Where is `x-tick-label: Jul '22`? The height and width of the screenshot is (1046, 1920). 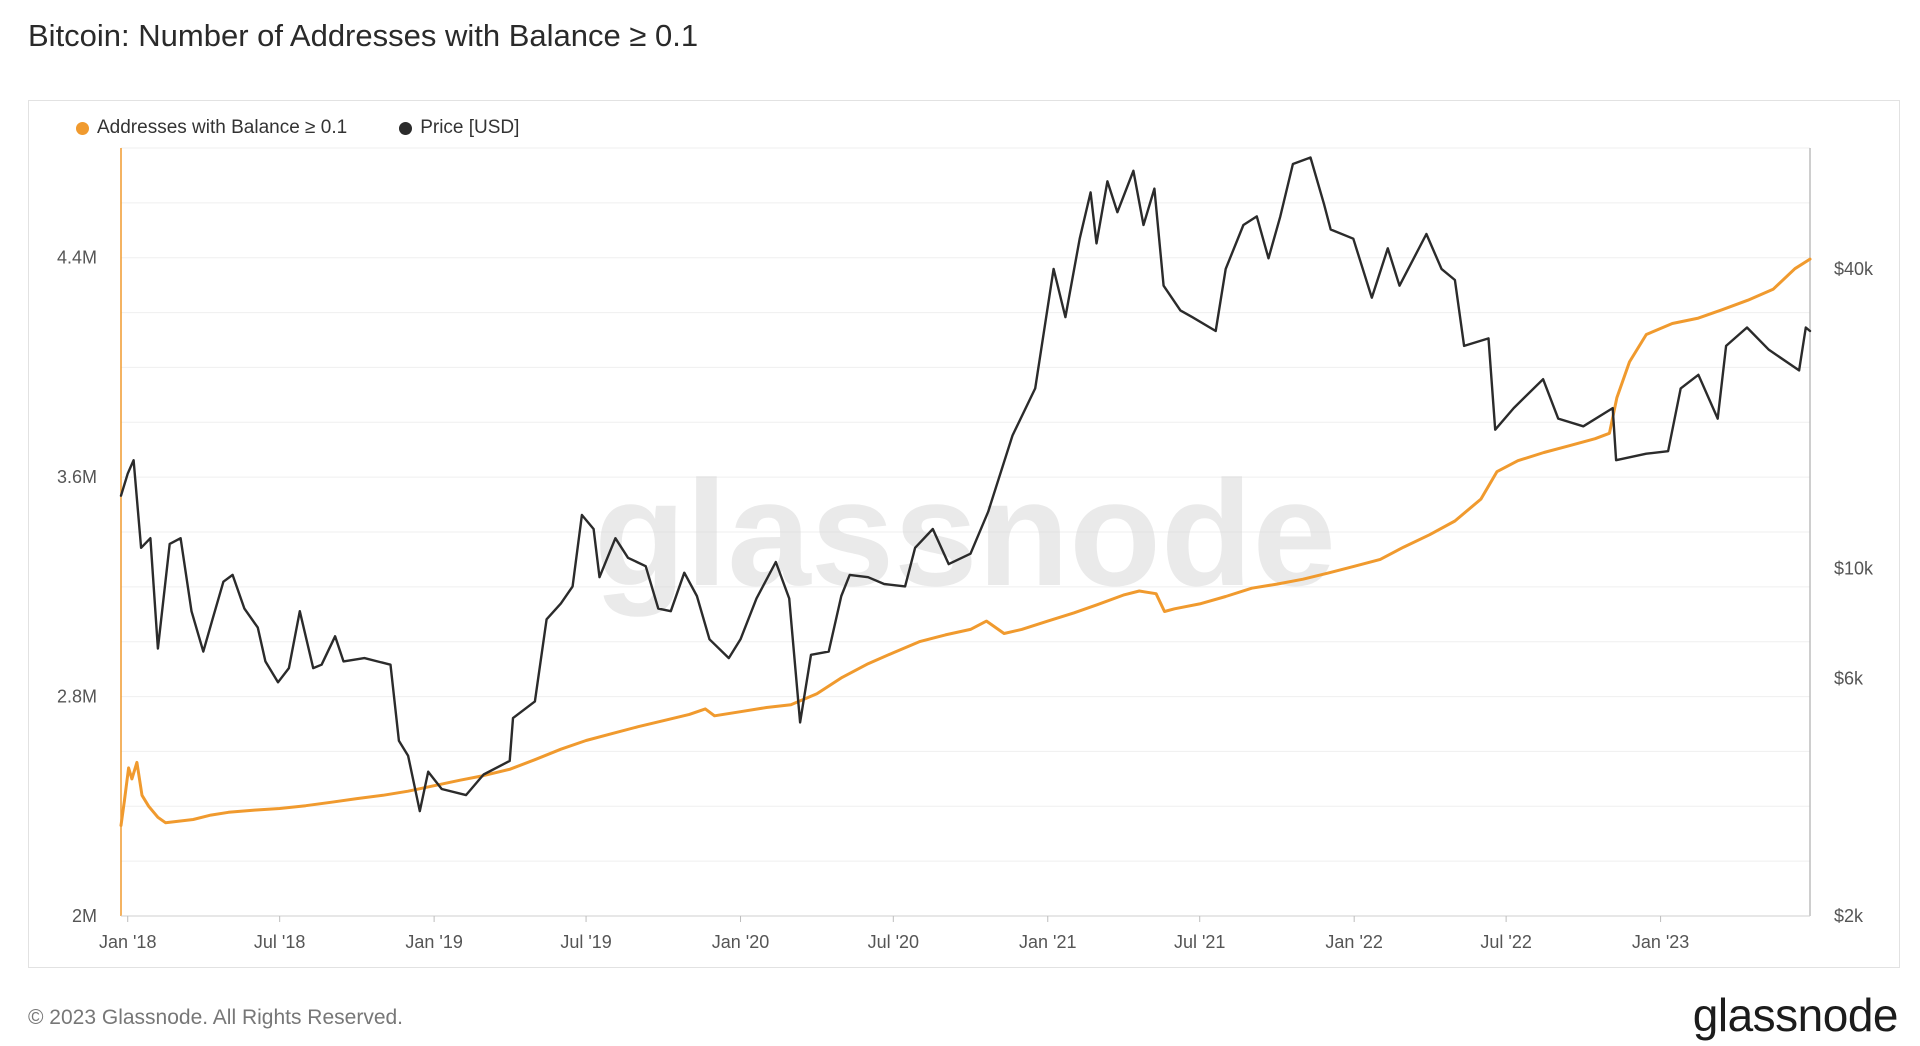
x-tick-label: Jul '22 is located at coordinates (1505, 942).